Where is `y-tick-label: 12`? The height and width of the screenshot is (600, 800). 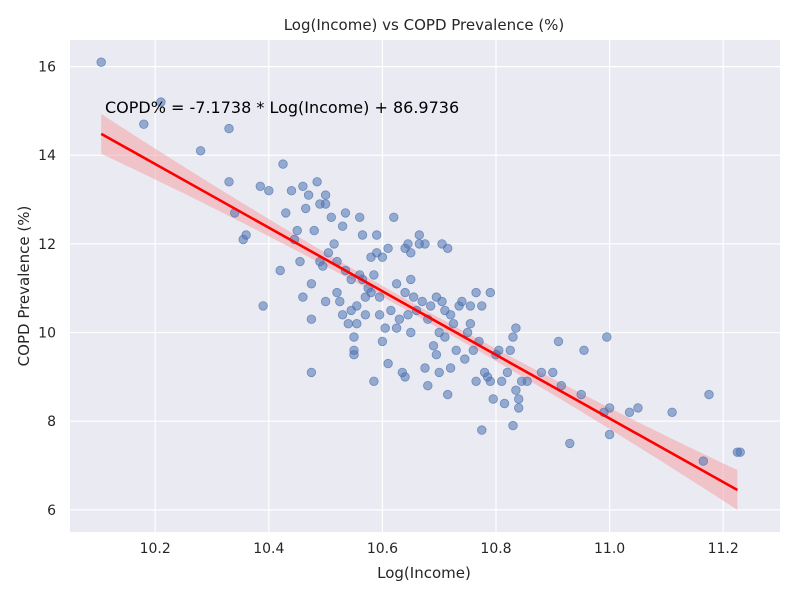
y-tick-label: 12 is located at coordinates (47, 245).